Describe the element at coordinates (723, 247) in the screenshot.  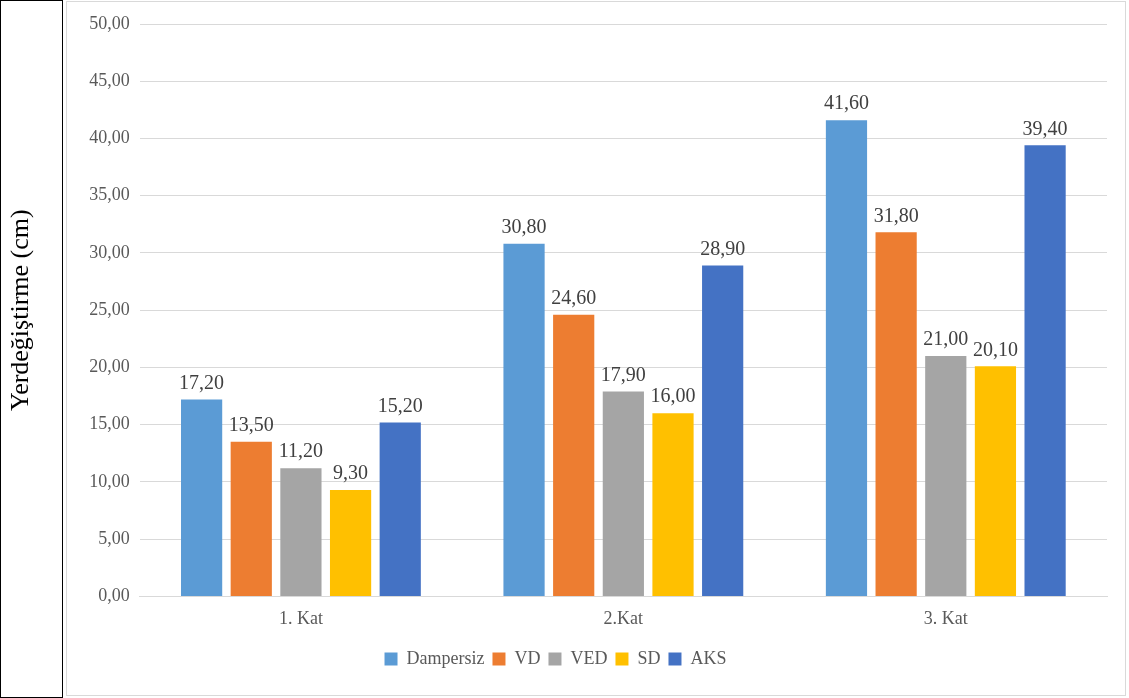
I see `data-label: 28,90` at that location.